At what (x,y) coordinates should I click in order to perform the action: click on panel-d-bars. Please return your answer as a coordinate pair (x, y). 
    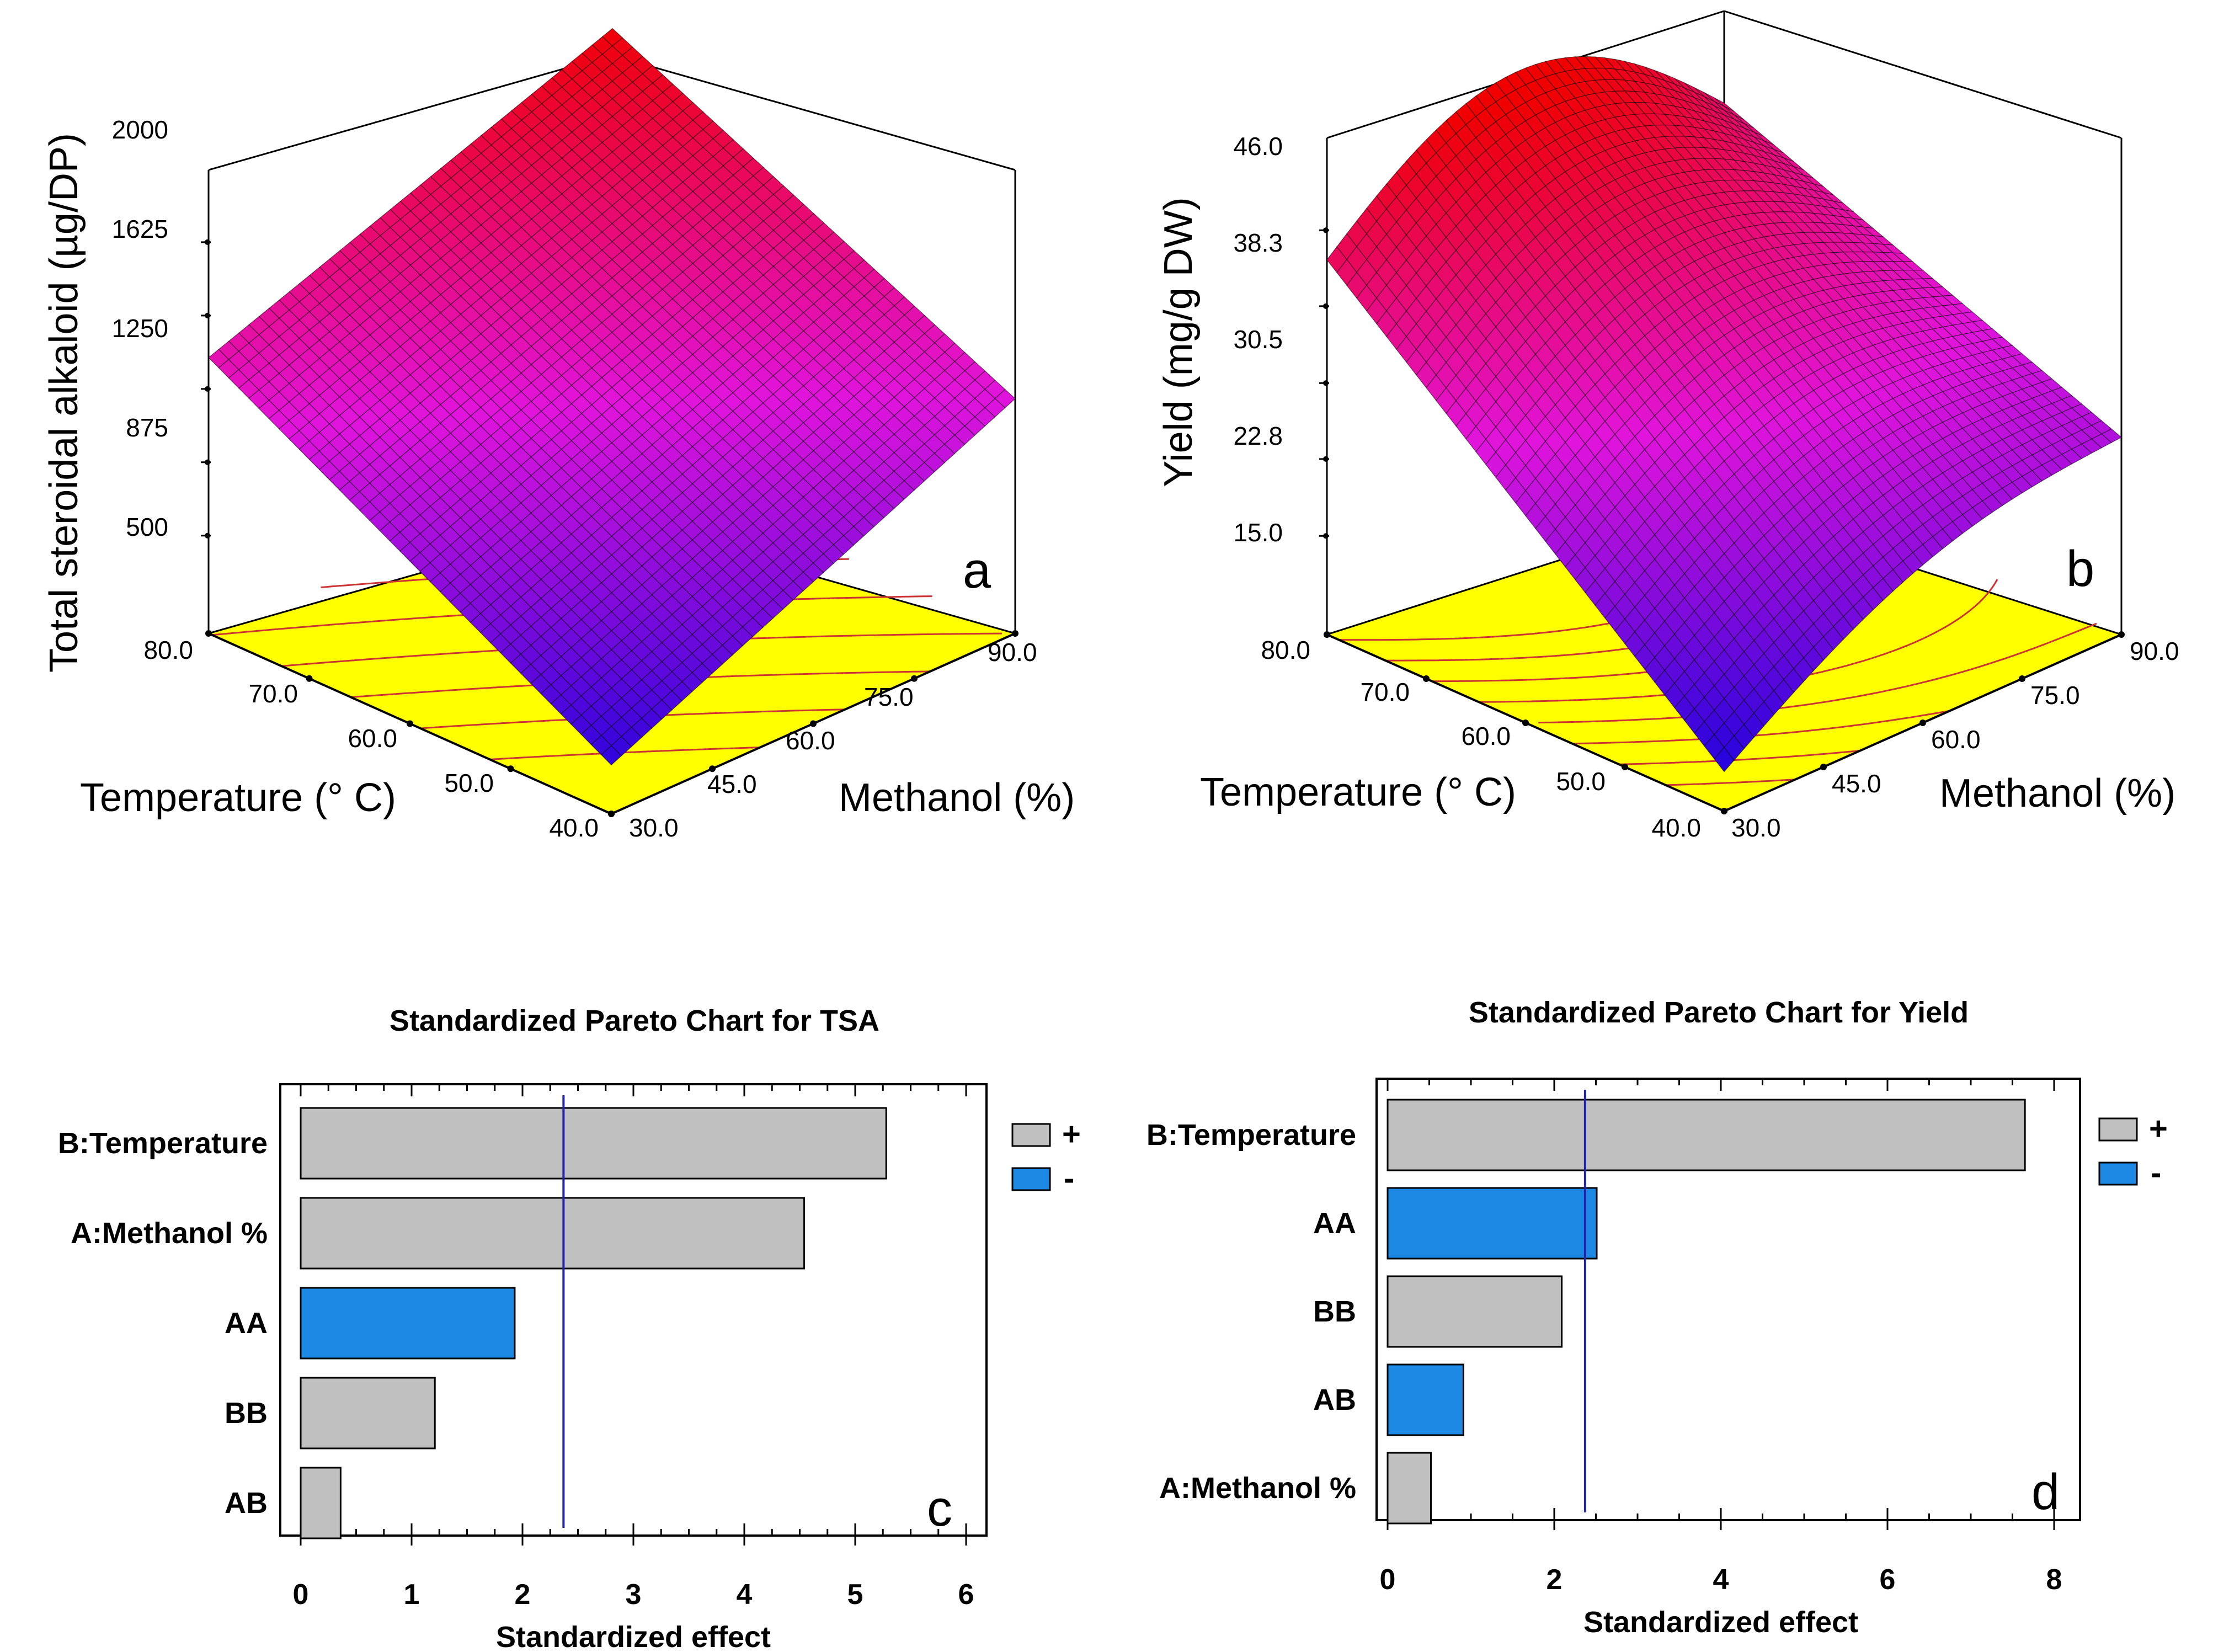
    Looking at the image, I should click on (1706, 1312).